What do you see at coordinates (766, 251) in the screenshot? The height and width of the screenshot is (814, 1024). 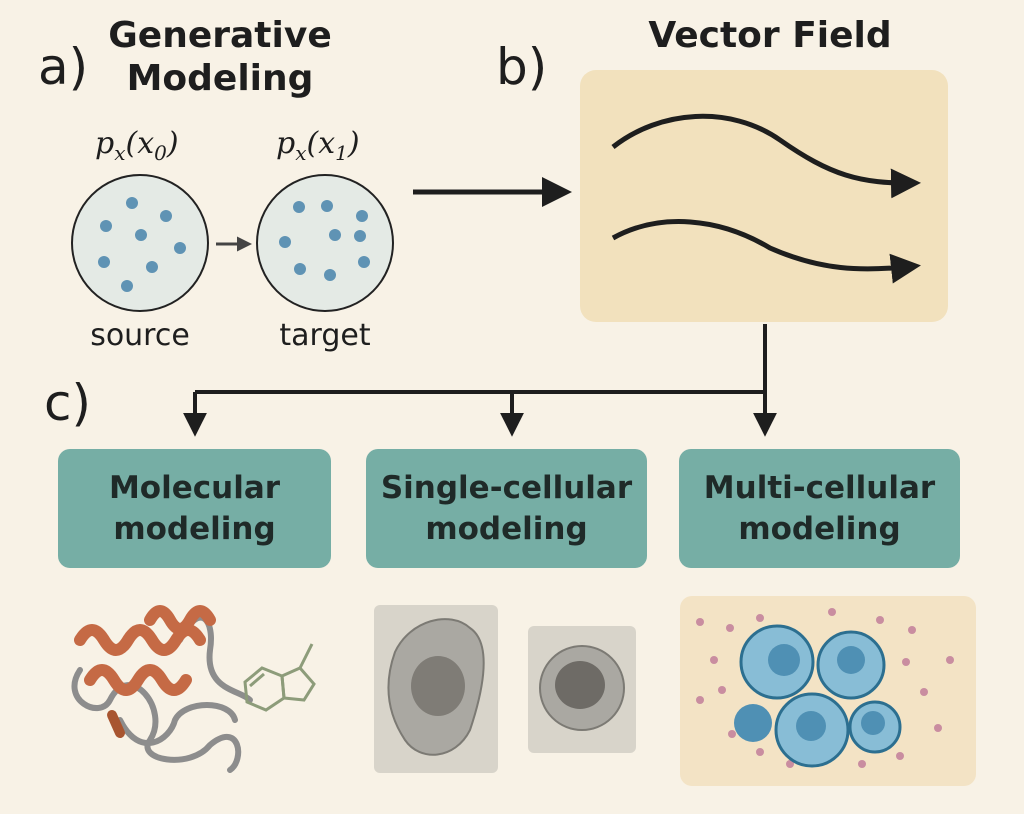 I see `flow-line-lower` at bounding box center [766, 251].